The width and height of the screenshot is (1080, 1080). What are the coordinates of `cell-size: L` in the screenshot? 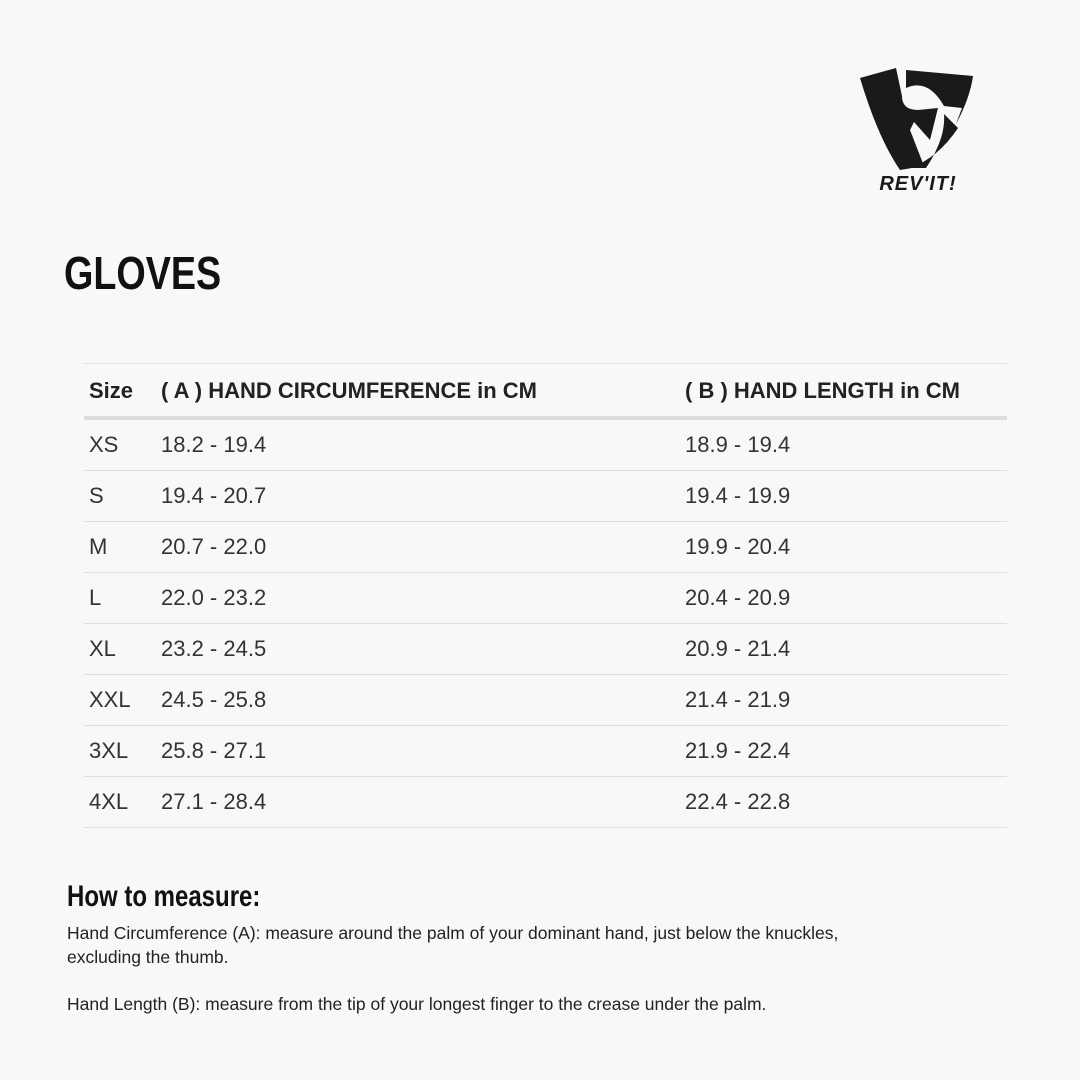 It's located at (120, 598).